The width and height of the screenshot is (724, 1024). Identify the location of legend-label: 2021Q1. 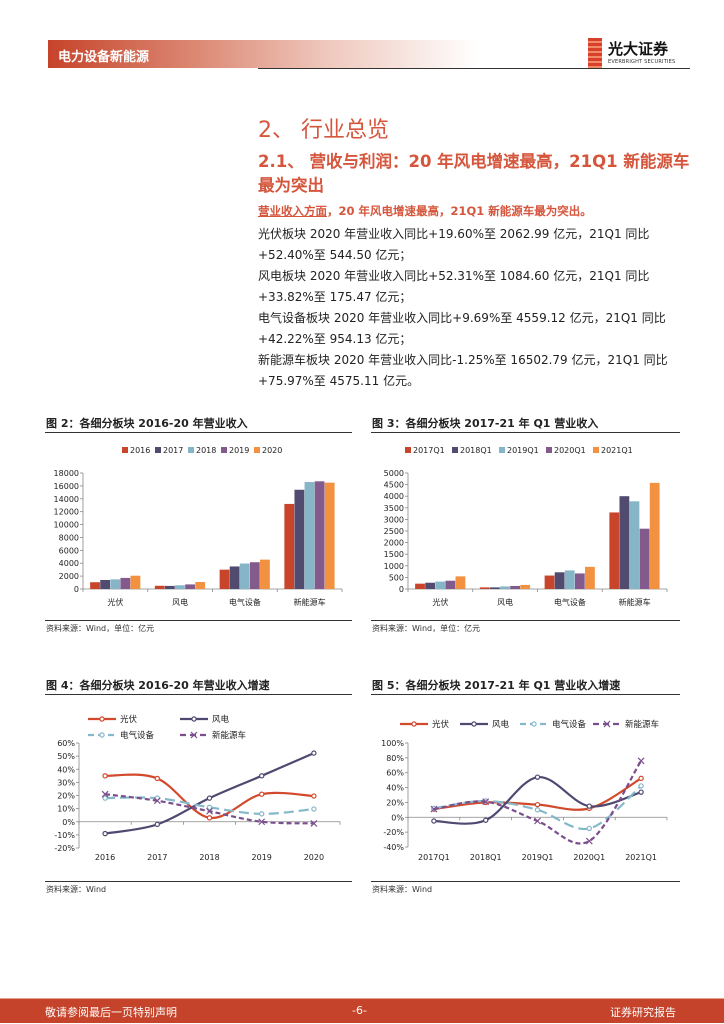
(617, 450).